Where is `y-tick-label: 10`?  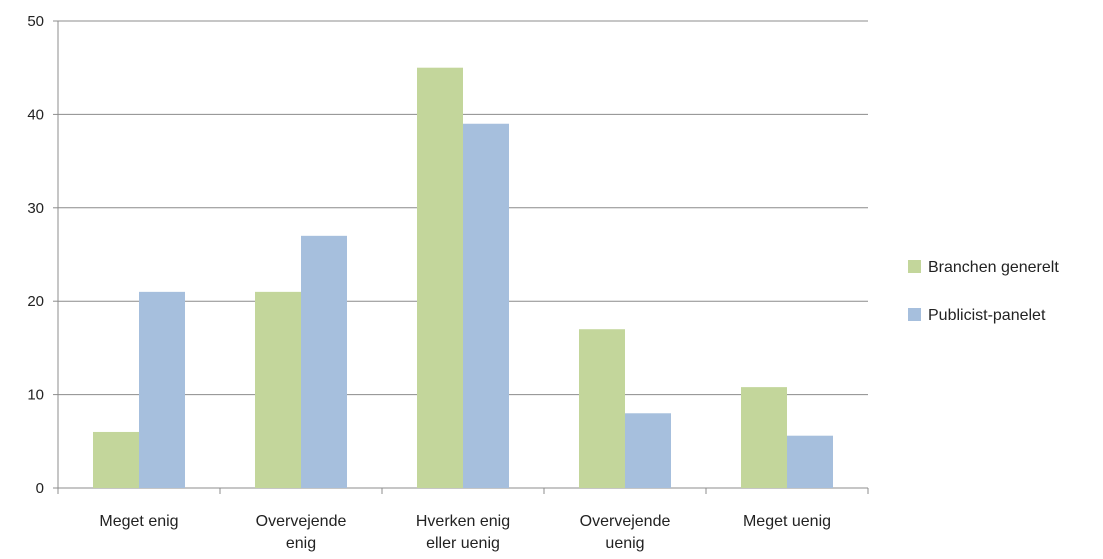
y-tick-label: 10 is located at coordinates (35, 395).